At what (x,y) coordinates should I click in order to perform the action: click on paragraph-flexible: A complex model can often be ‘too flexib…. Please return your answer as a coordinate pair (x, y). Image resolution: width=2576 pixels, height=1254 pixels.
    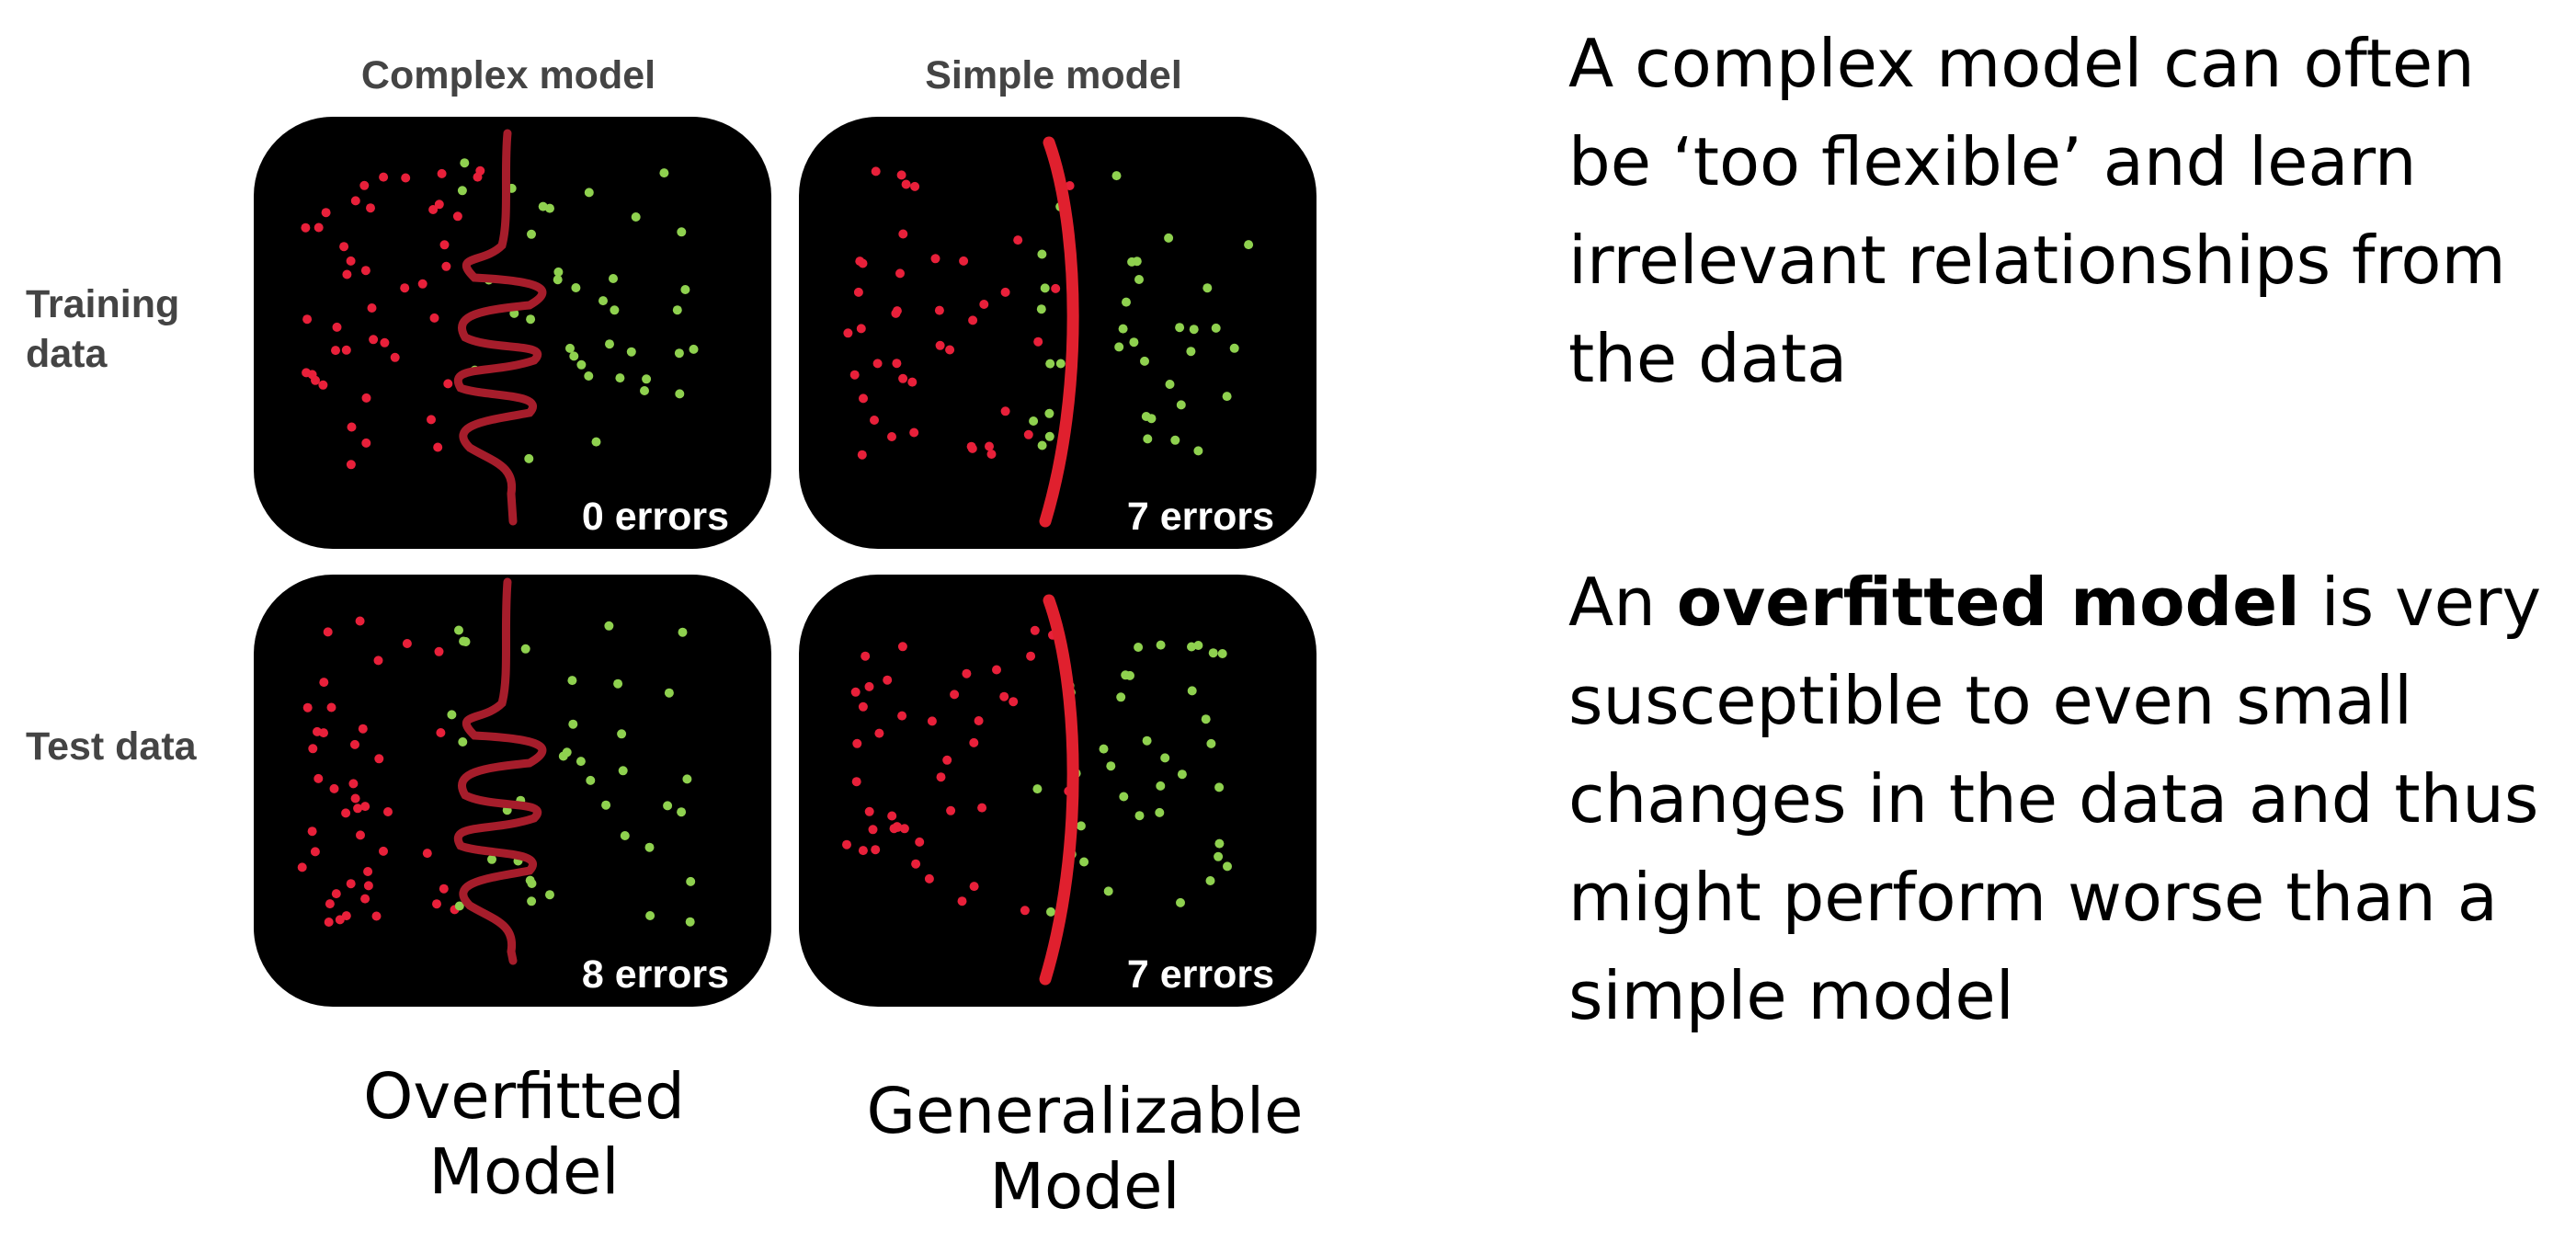
    Looking at the image, I should click on (2037, 211).